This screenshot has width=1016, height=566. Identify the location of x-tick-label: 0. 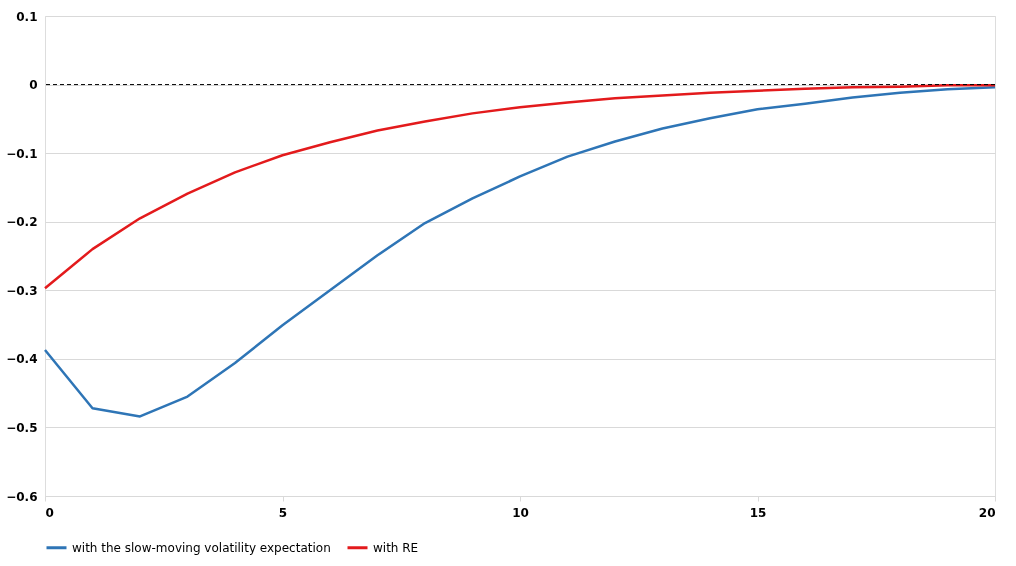
(49, 512).